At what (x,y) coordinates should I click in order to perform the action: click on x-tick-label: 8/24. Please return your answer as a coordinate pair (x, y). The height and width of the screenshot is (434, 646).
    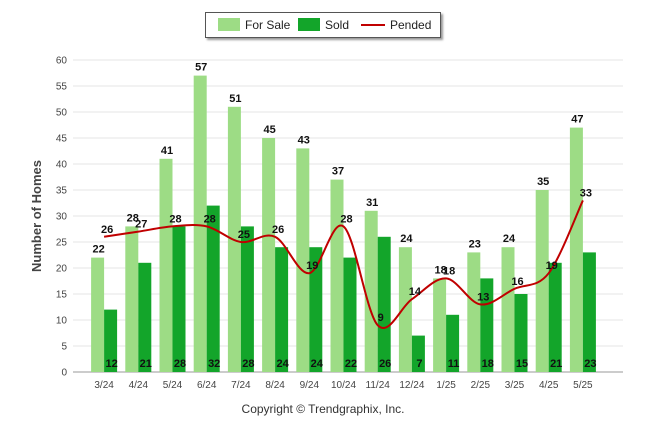
    Looking at the image, I should click on (275, 385).